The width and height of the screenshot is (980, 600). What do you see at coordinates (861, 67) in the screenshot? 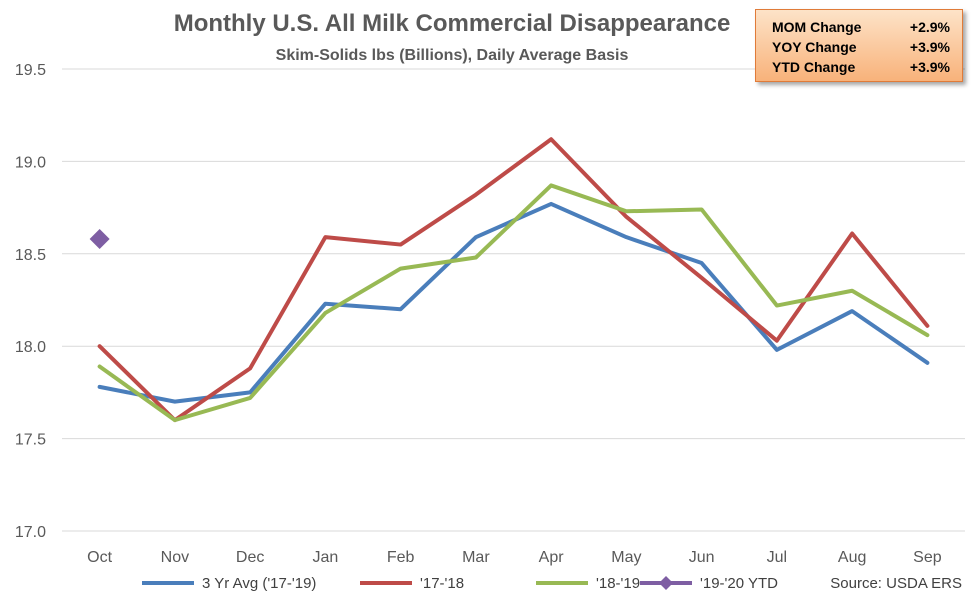
I see `stats-row-ytd: YTD Change +3.9%` at bounding box center [861, 67].